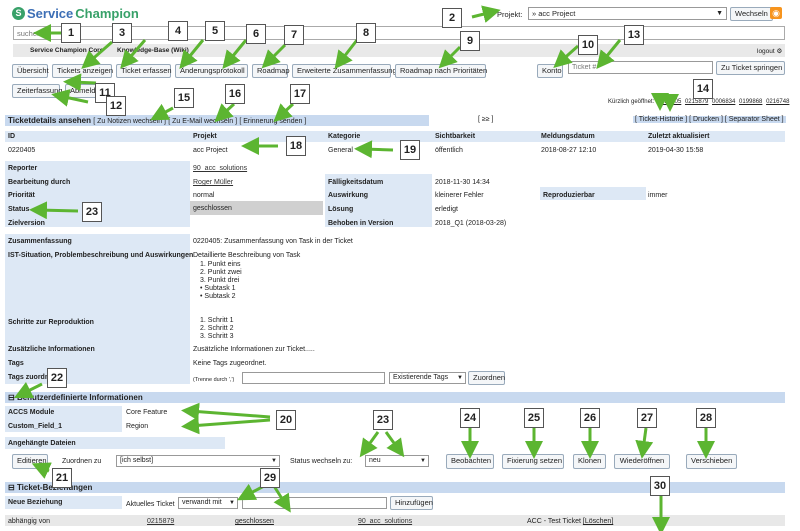 This screenshot has width=800, height=531. I want to click on project-select: » acc Project ▼, so click(627, 13).